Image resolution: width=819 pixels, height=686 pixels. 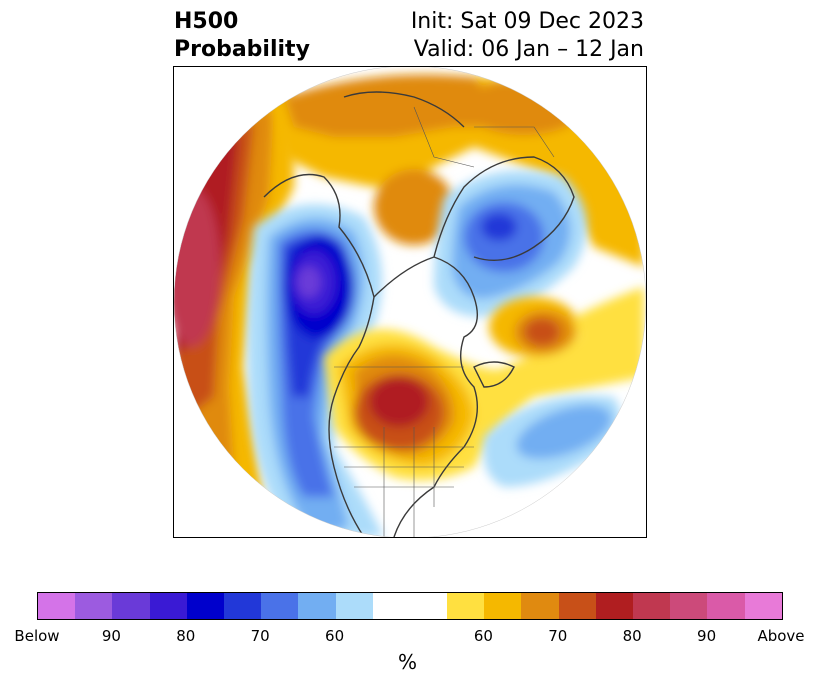 I want to click on colorbar-unit-label: %, so click(x=408, y=662).